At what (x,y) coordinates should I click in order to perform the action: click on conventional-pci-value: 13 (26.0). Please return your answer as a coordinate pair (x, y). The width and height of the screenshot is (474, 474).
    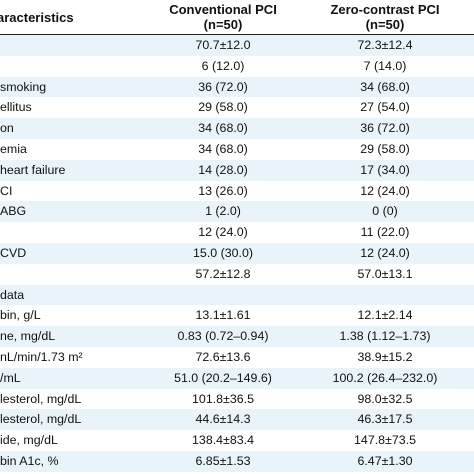
    Looking at the image, I should click on (223, 190).